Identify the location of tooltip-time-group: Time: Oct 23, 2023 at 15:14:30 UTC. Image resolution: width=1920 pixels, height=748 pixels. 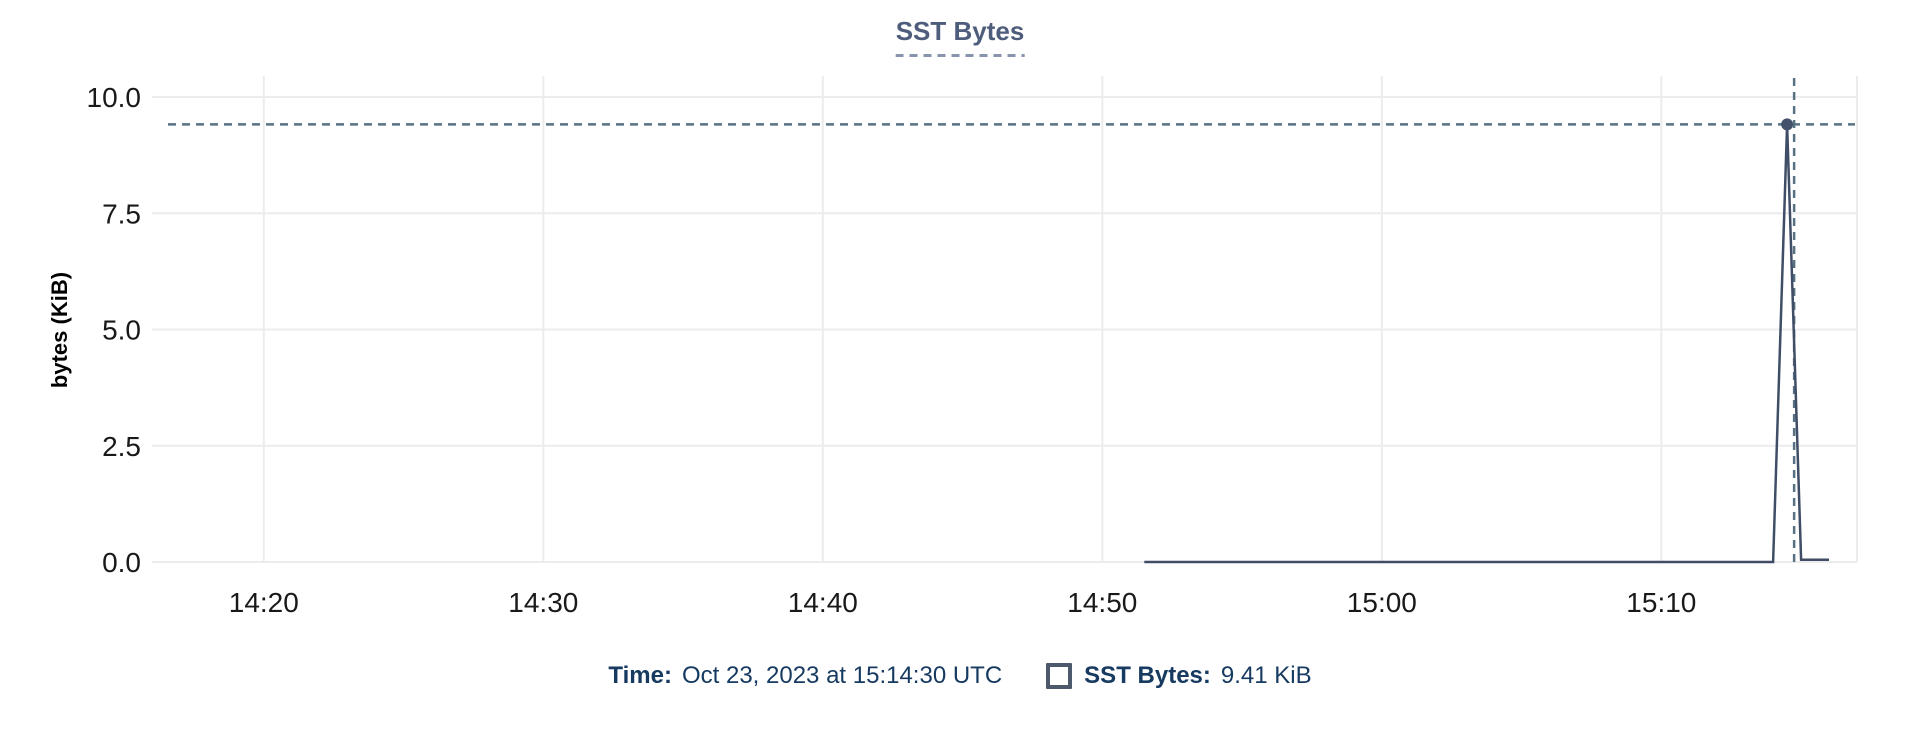
(805, 676).